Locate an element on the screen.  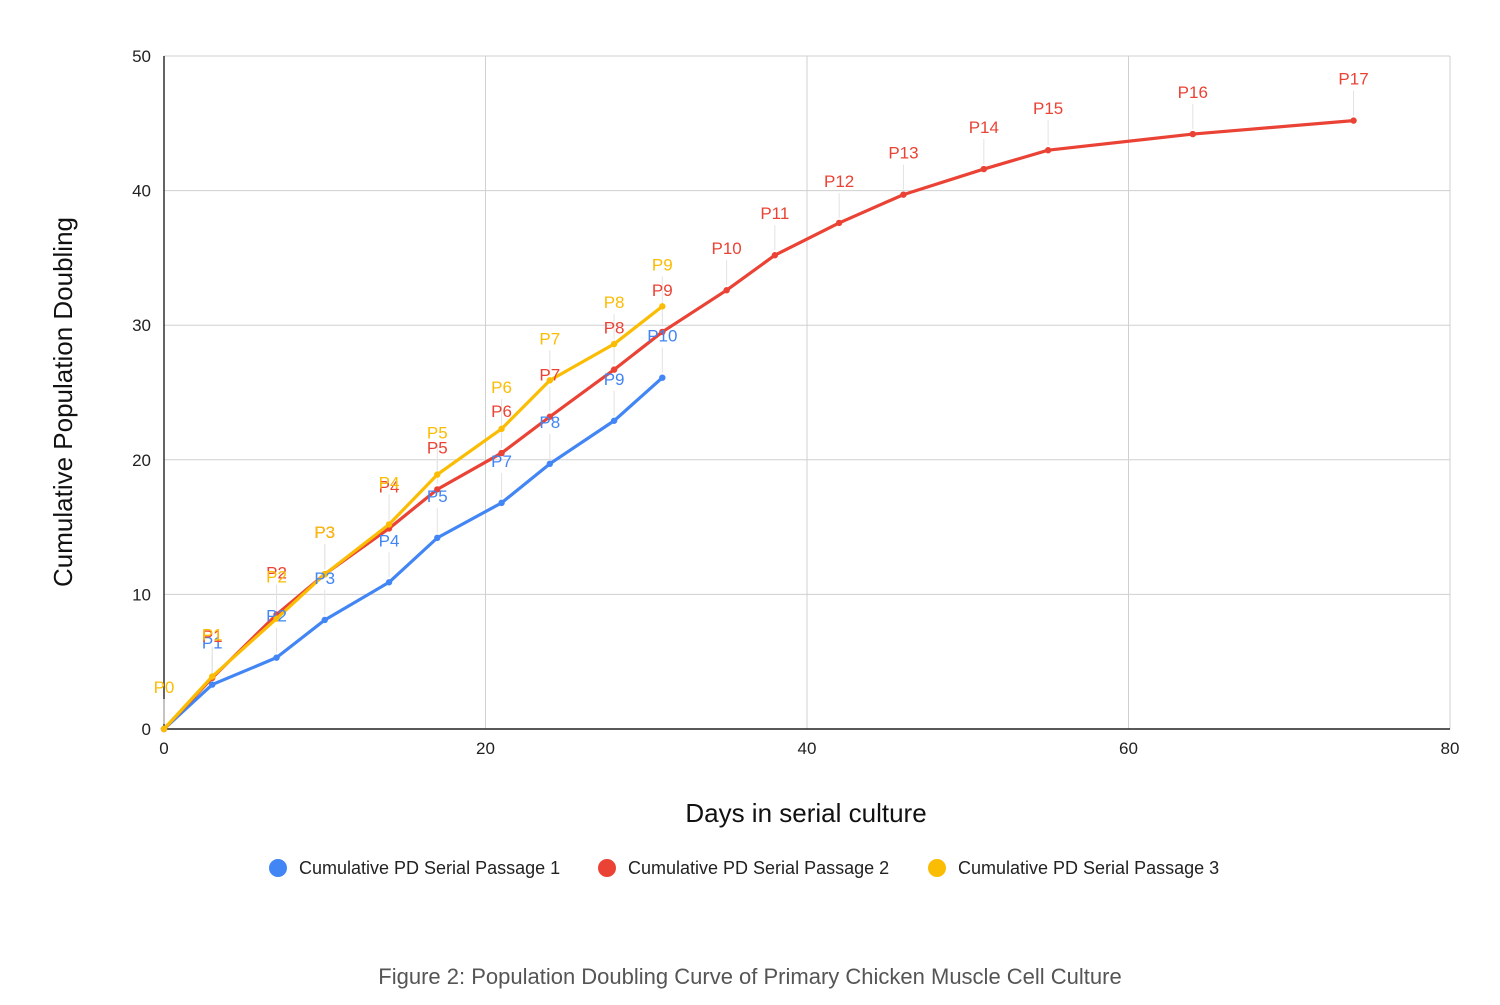
point-label: P16 is located at coordinates (1193, 92).